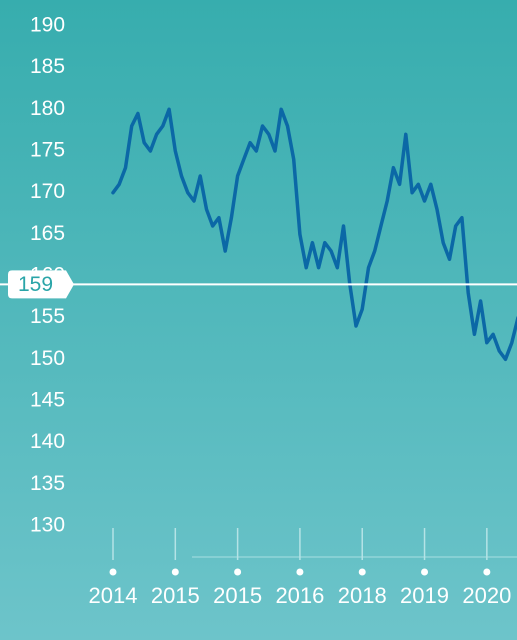  Describe the element at coordinates (362, 595) in the screenshot. I see `x-tick-label: 2018` at that location.